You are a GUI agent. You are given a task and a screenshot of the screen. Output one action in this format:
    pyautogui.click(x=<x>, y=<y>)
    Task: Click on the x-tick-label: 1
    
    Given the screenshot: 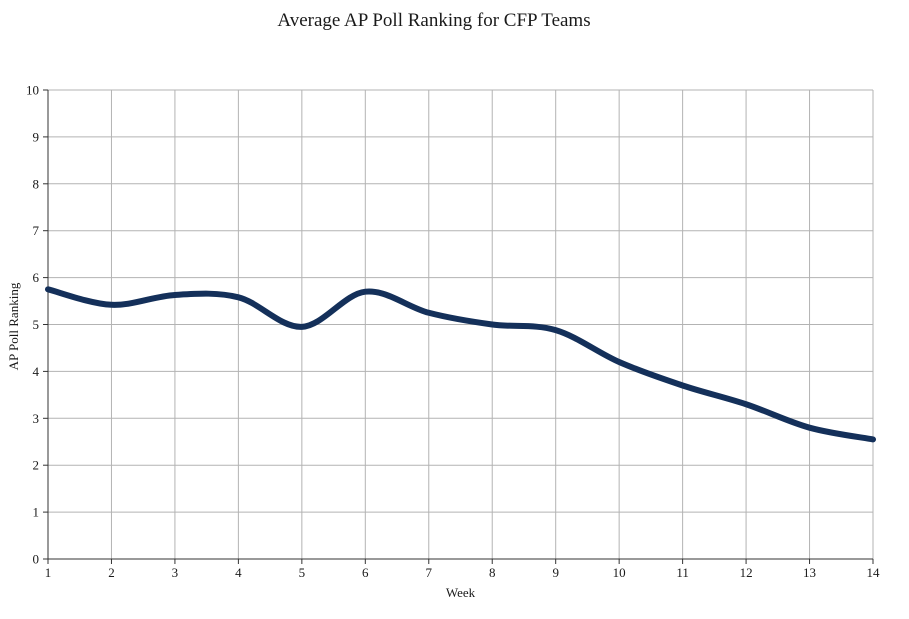 What is the action you would take?
    pyautogui.click(x=48, y=572)
    